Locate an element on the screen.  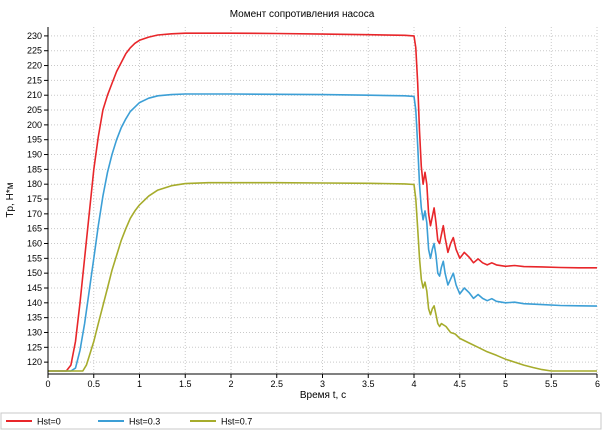
legend-label-1: Hst=0 is located at coordinates (49, 422).